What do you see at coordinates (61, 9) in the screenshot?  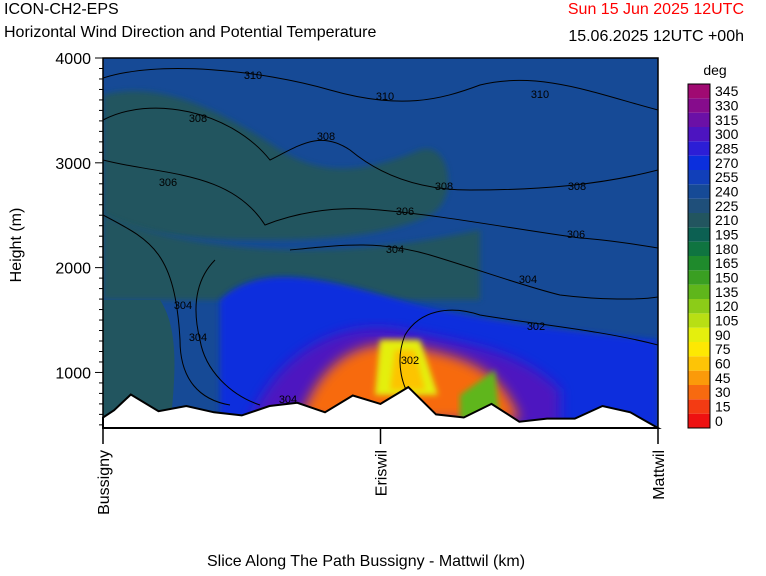 I see `chart-title: ICON-CH2-EPS` at bounding box center [61, 9].